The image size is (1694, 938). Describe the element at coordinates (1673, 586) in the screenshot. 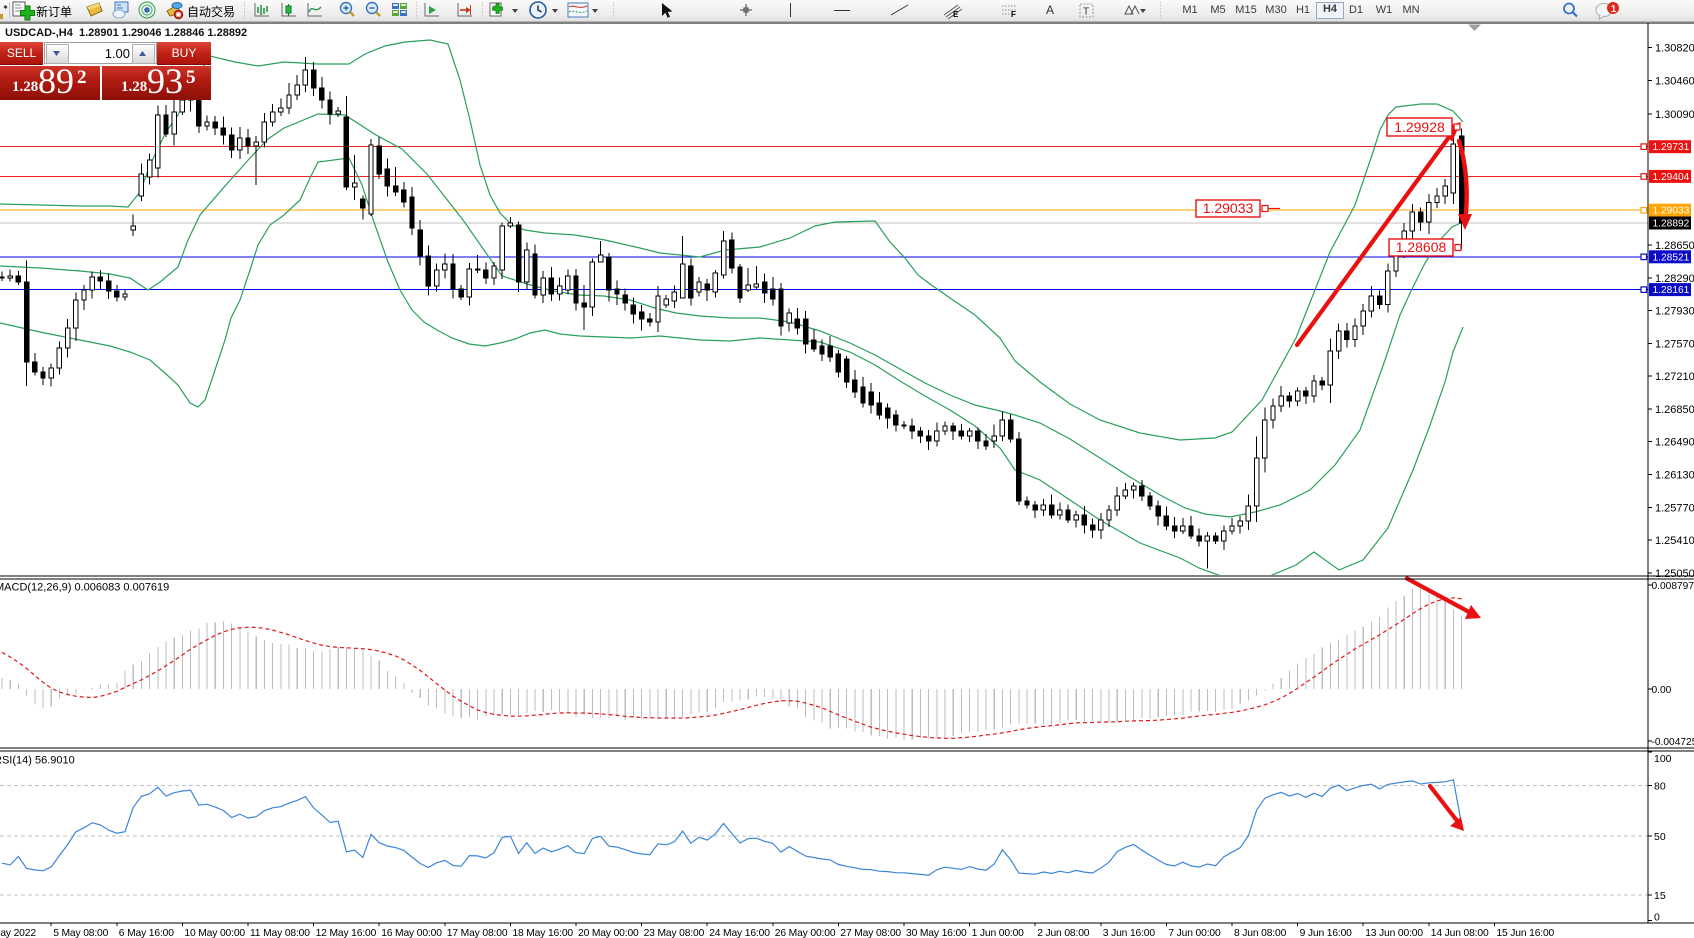

I see `svg-text: 0.008797` at that location.